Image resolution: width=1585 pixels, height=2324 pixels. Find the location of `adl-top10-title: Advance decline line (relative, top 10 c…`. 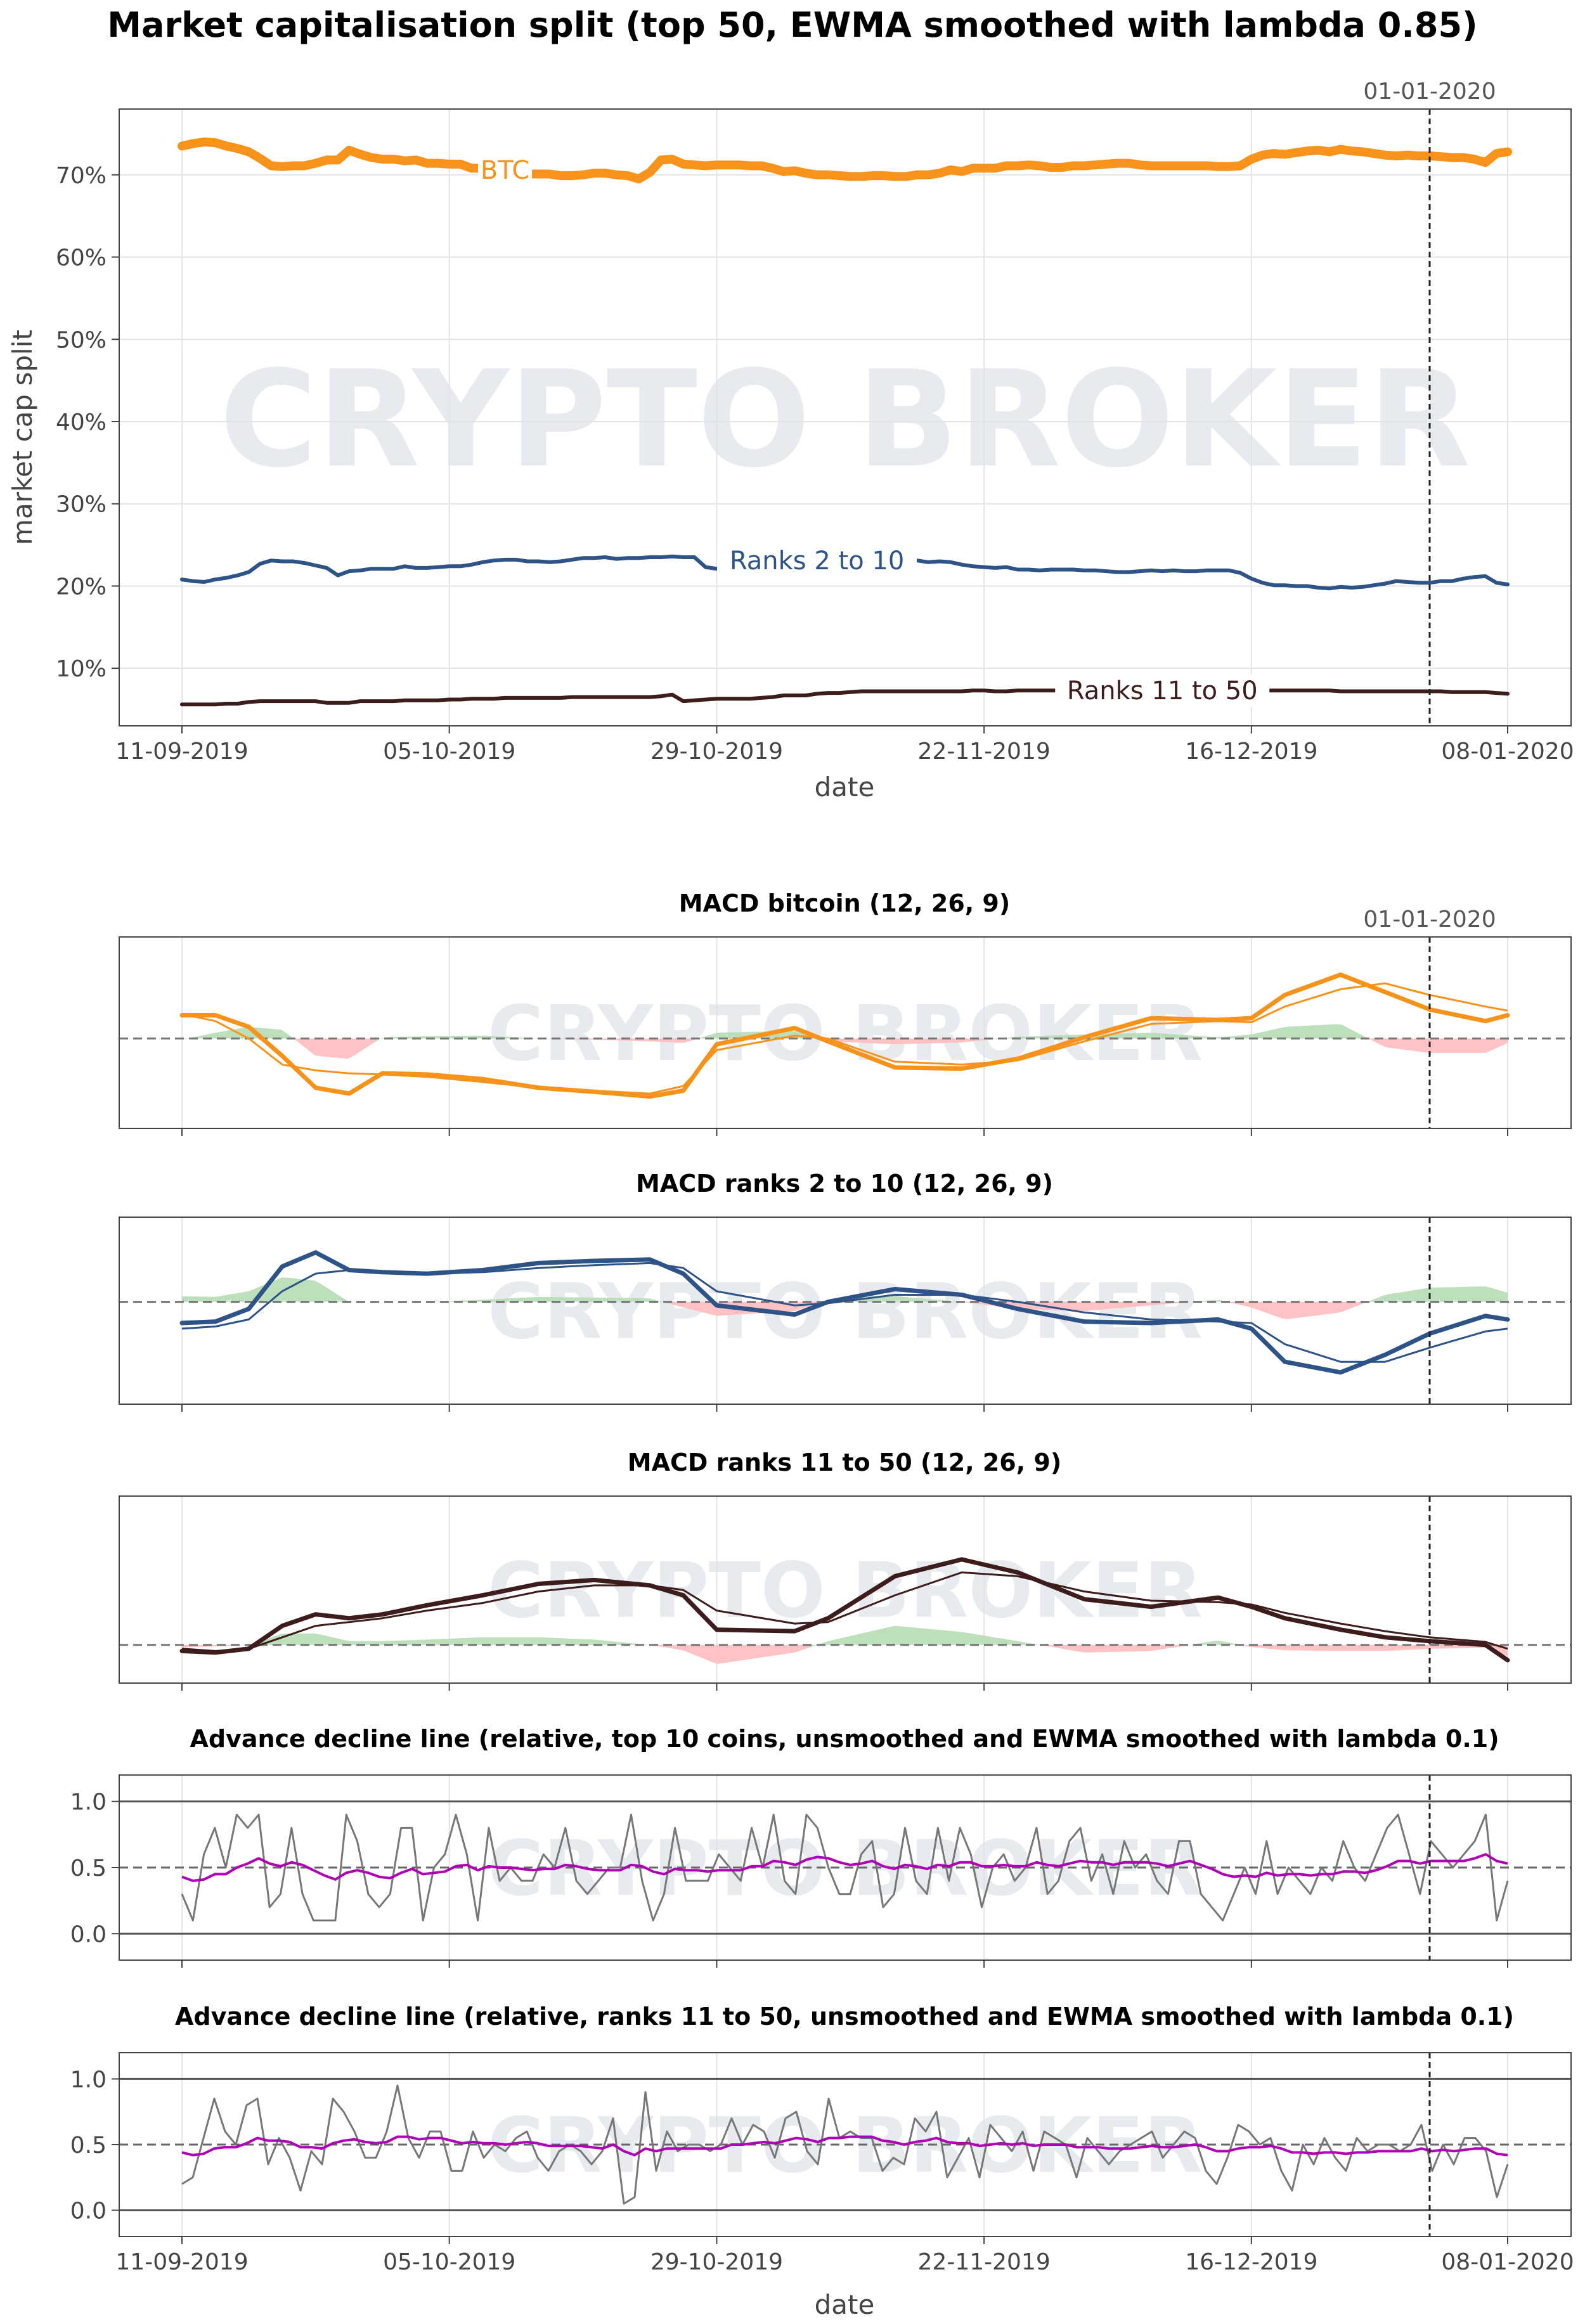

adl-top10-title: Advance decline line (relative, top 10 c… is located at coordinates (844, 1739).